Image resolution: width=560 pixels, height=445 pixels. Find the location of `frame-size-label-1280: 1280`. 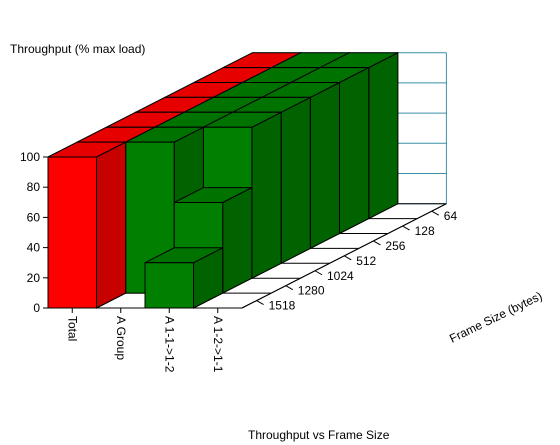

frame-size-label-1280: 1280 is located at coordinates (311, 291).